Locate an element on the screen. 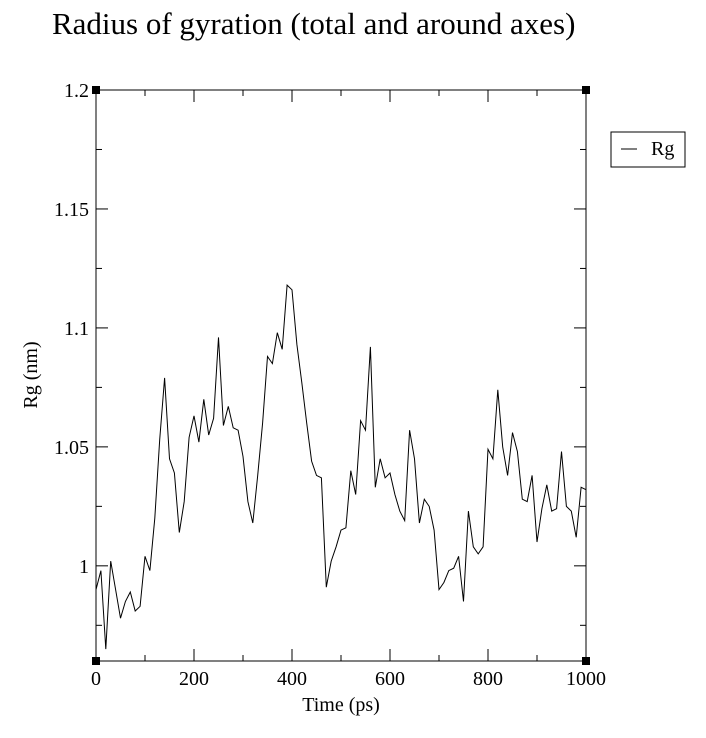  x-tick-label: 400 is located at coordinates (292, 679).